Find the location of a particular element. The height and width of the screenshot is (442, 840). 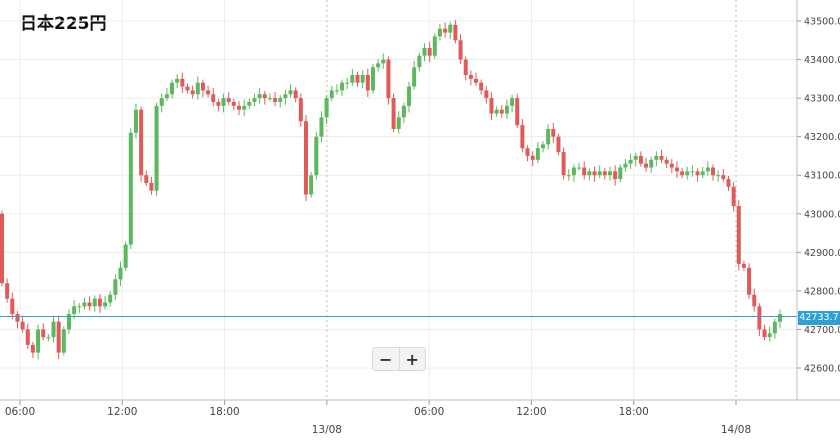

zoom-out-button: − is located at coordinates (386, 359).